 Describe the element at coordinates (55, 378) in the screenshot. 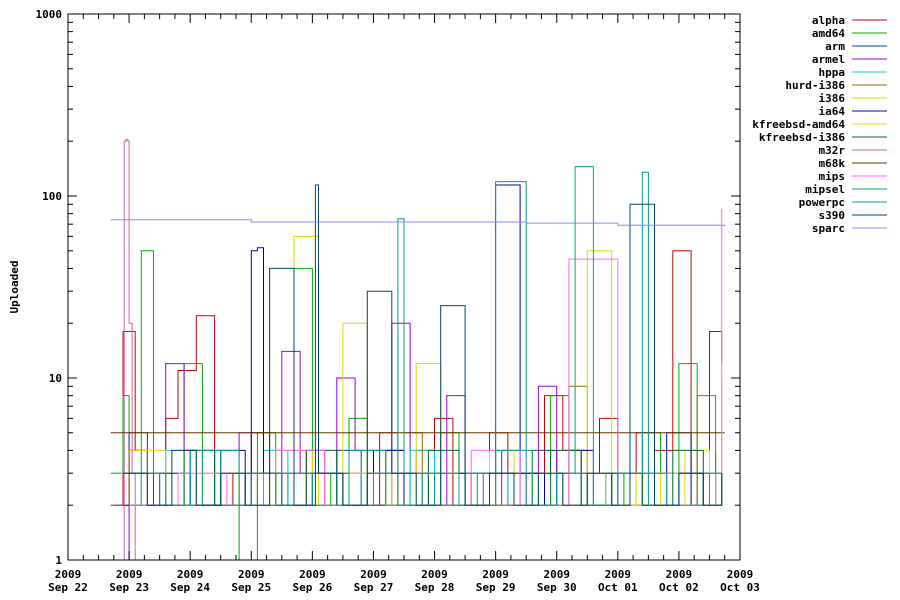

I see `y-tick-label: 10` at that location.